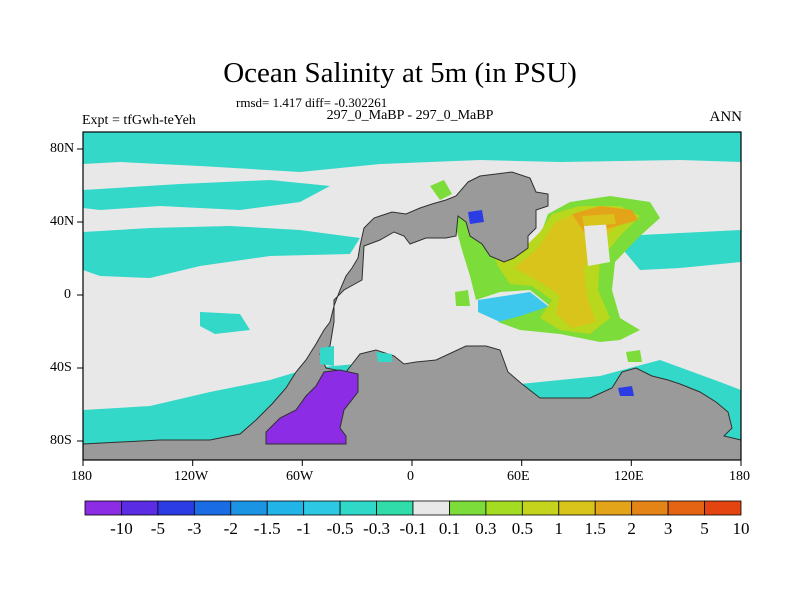 The height and width of the screenshot is (600, 800). I want to click on small-saline-patch-south, so click(634, 356).